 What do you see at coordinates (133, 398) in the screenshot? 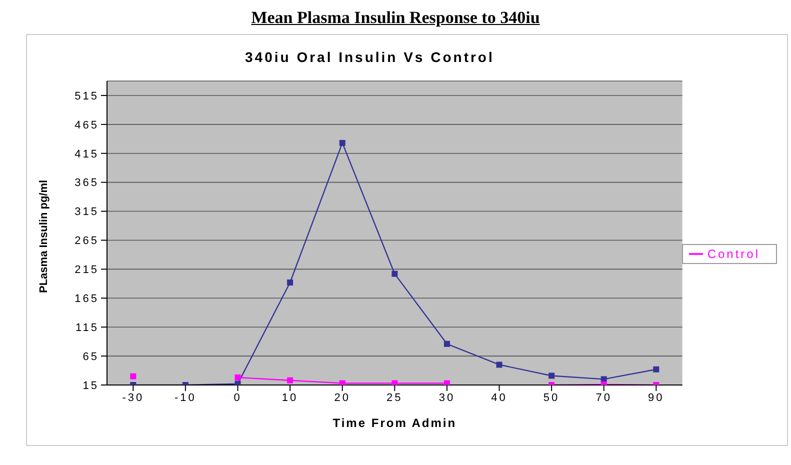
I see `x-tick-label: -30` at bounding box center [133, 398].